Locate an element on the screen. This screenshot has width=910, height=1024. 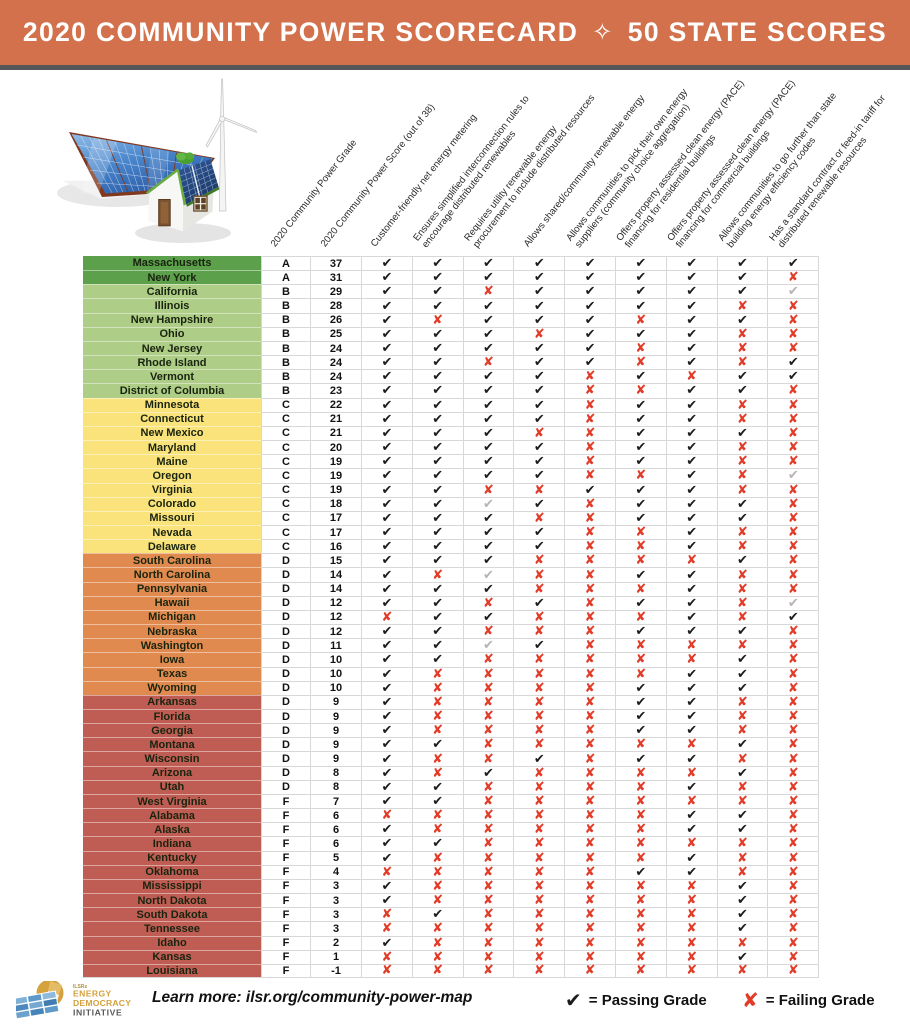
score-cell: 1 is located at coordinates (336, 956).